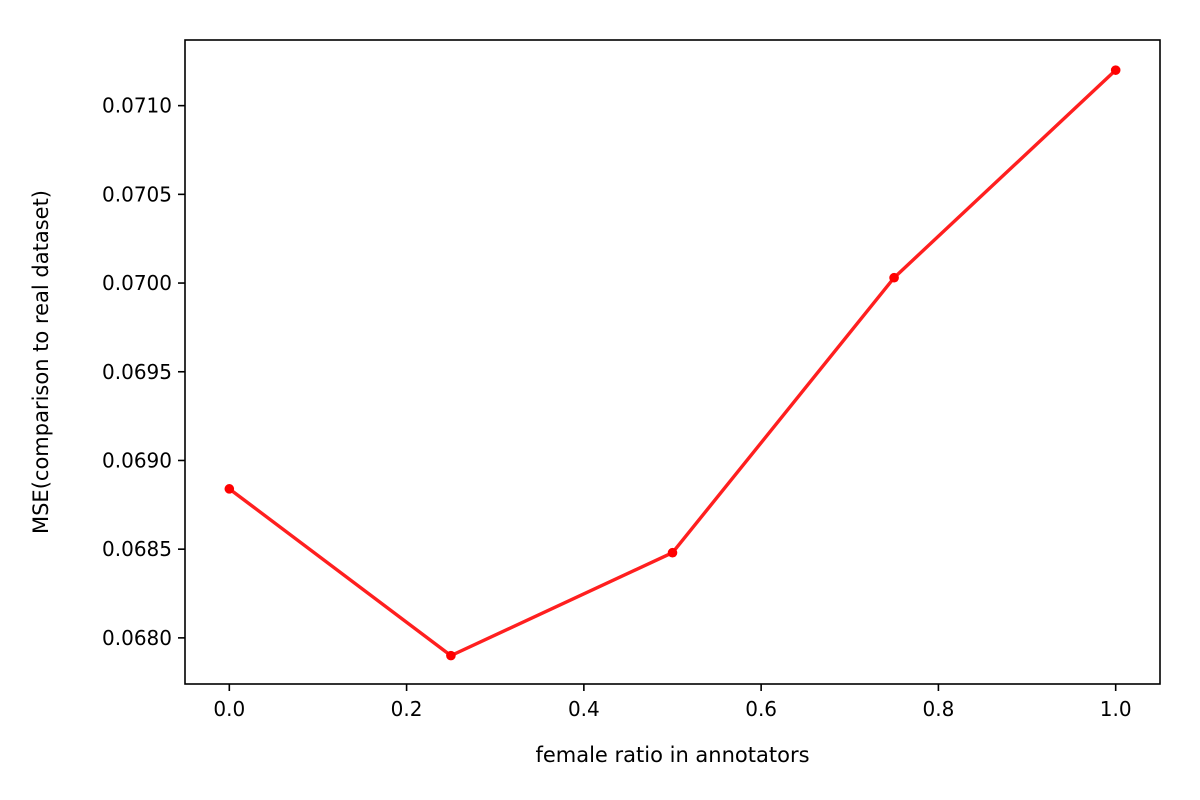 The image size is (1200, 800). What do you see at coordinates (672, 702) in the screenshot?
I see `x-axis: 0.0 0.2 0.4 0.6 0.8 1.0` at bounding box center [672, 702].